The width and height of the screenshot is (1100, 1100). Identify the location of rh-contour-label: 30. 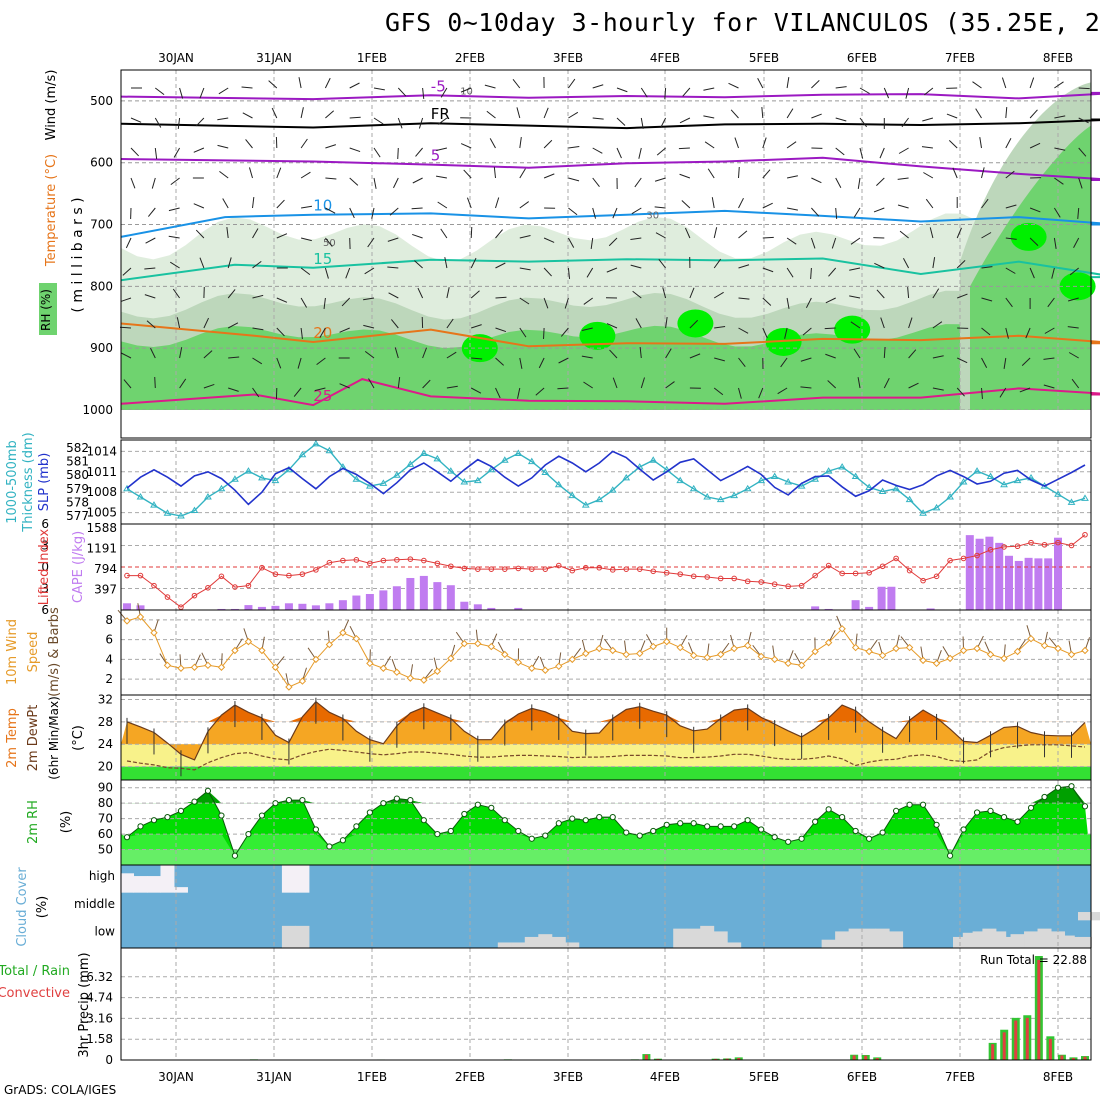
(652, 215).